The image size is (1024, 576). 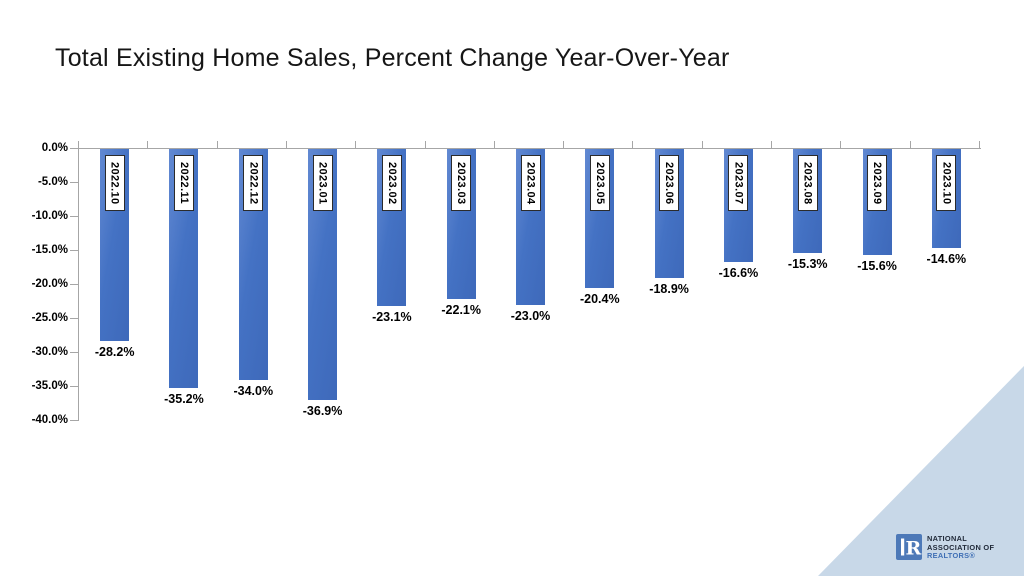 I want to click on bar-category-label: 2023.10, so click(x=946, y=183).